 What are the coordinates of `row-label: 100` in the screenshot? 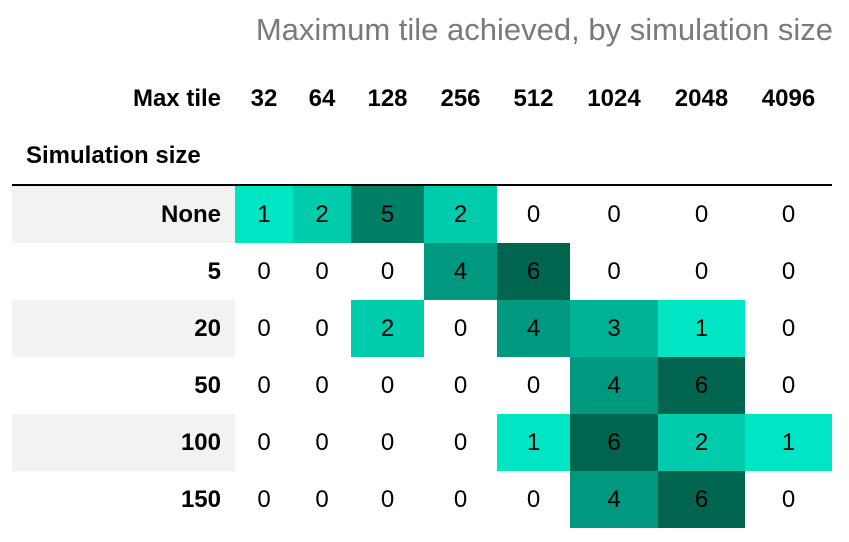 It's located at (123, 442).